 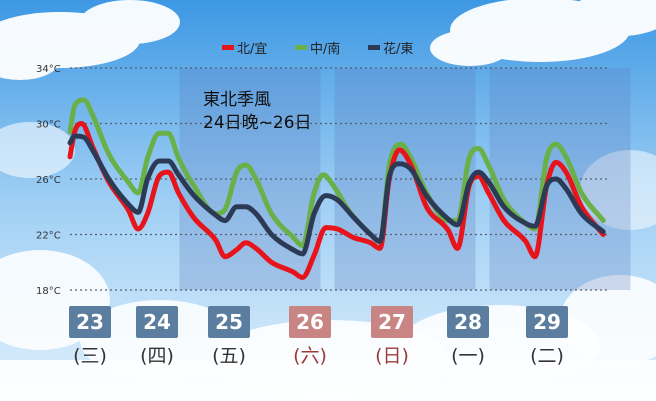 What do you see at coordinates (229, 322) in the screenshot?
I see `date-box-25: 25` at bounding box center [229, 322].